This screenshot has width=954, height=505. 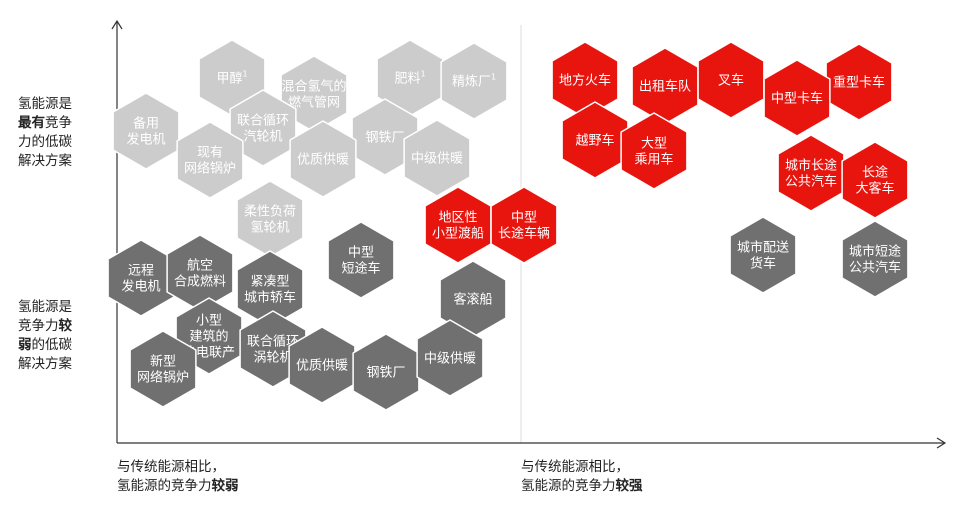 I want to click on hexagon-fertilizer: 肥料1, so click(x=410, y=78).